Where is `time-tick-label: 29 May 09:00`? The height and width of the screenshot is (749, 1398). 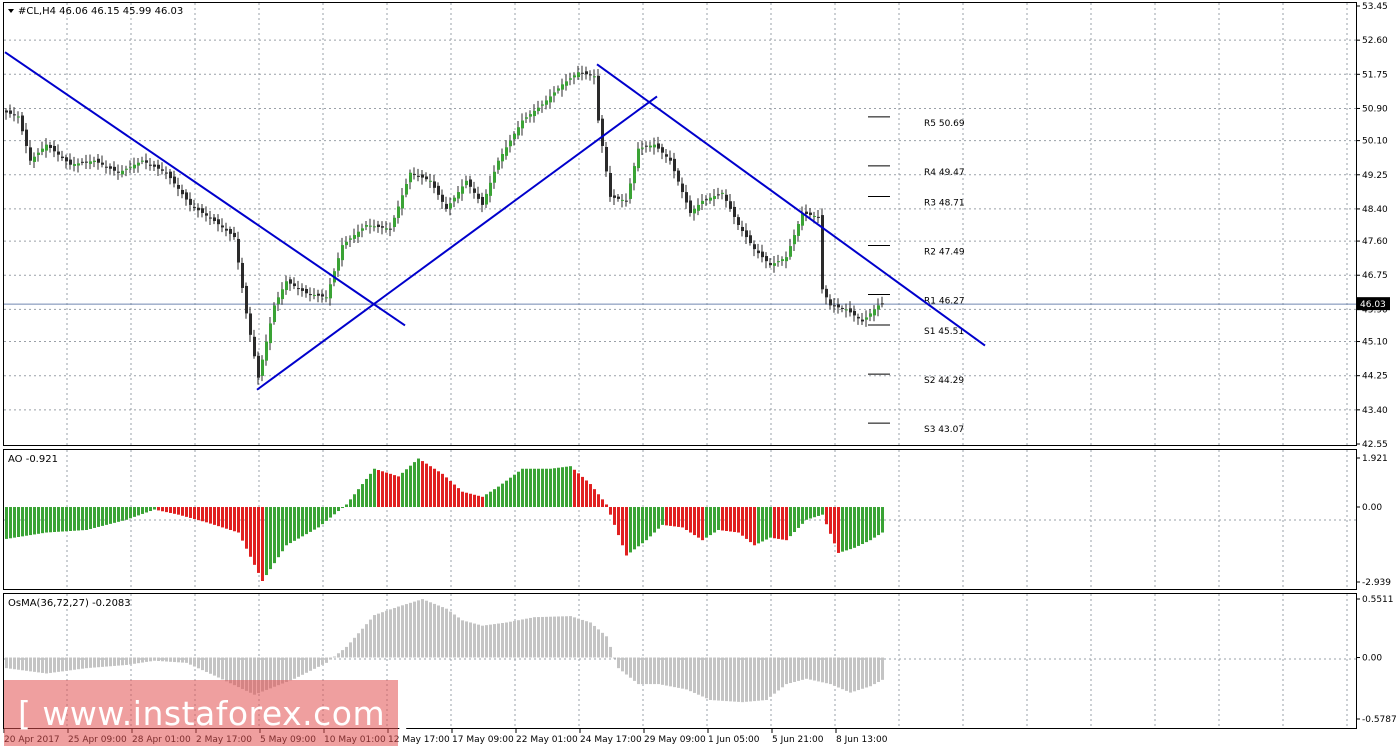 time-tick-label: 29 May 09:00 is located at coordinates (675, 740).